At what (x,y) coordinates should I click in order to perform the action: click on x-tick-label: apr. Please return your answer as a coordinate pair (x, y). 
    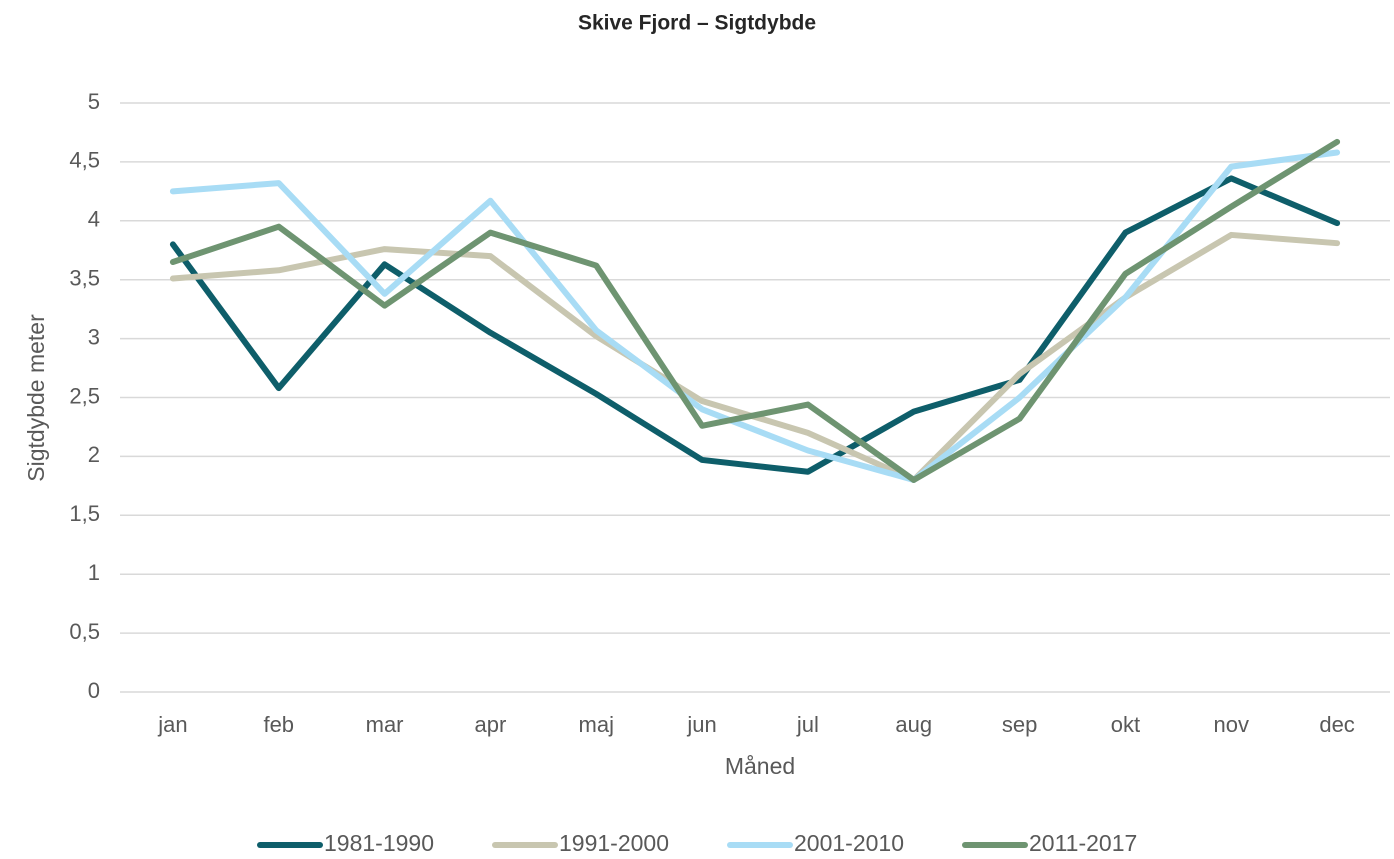
    Looking at the image, I should click on (491, 724).